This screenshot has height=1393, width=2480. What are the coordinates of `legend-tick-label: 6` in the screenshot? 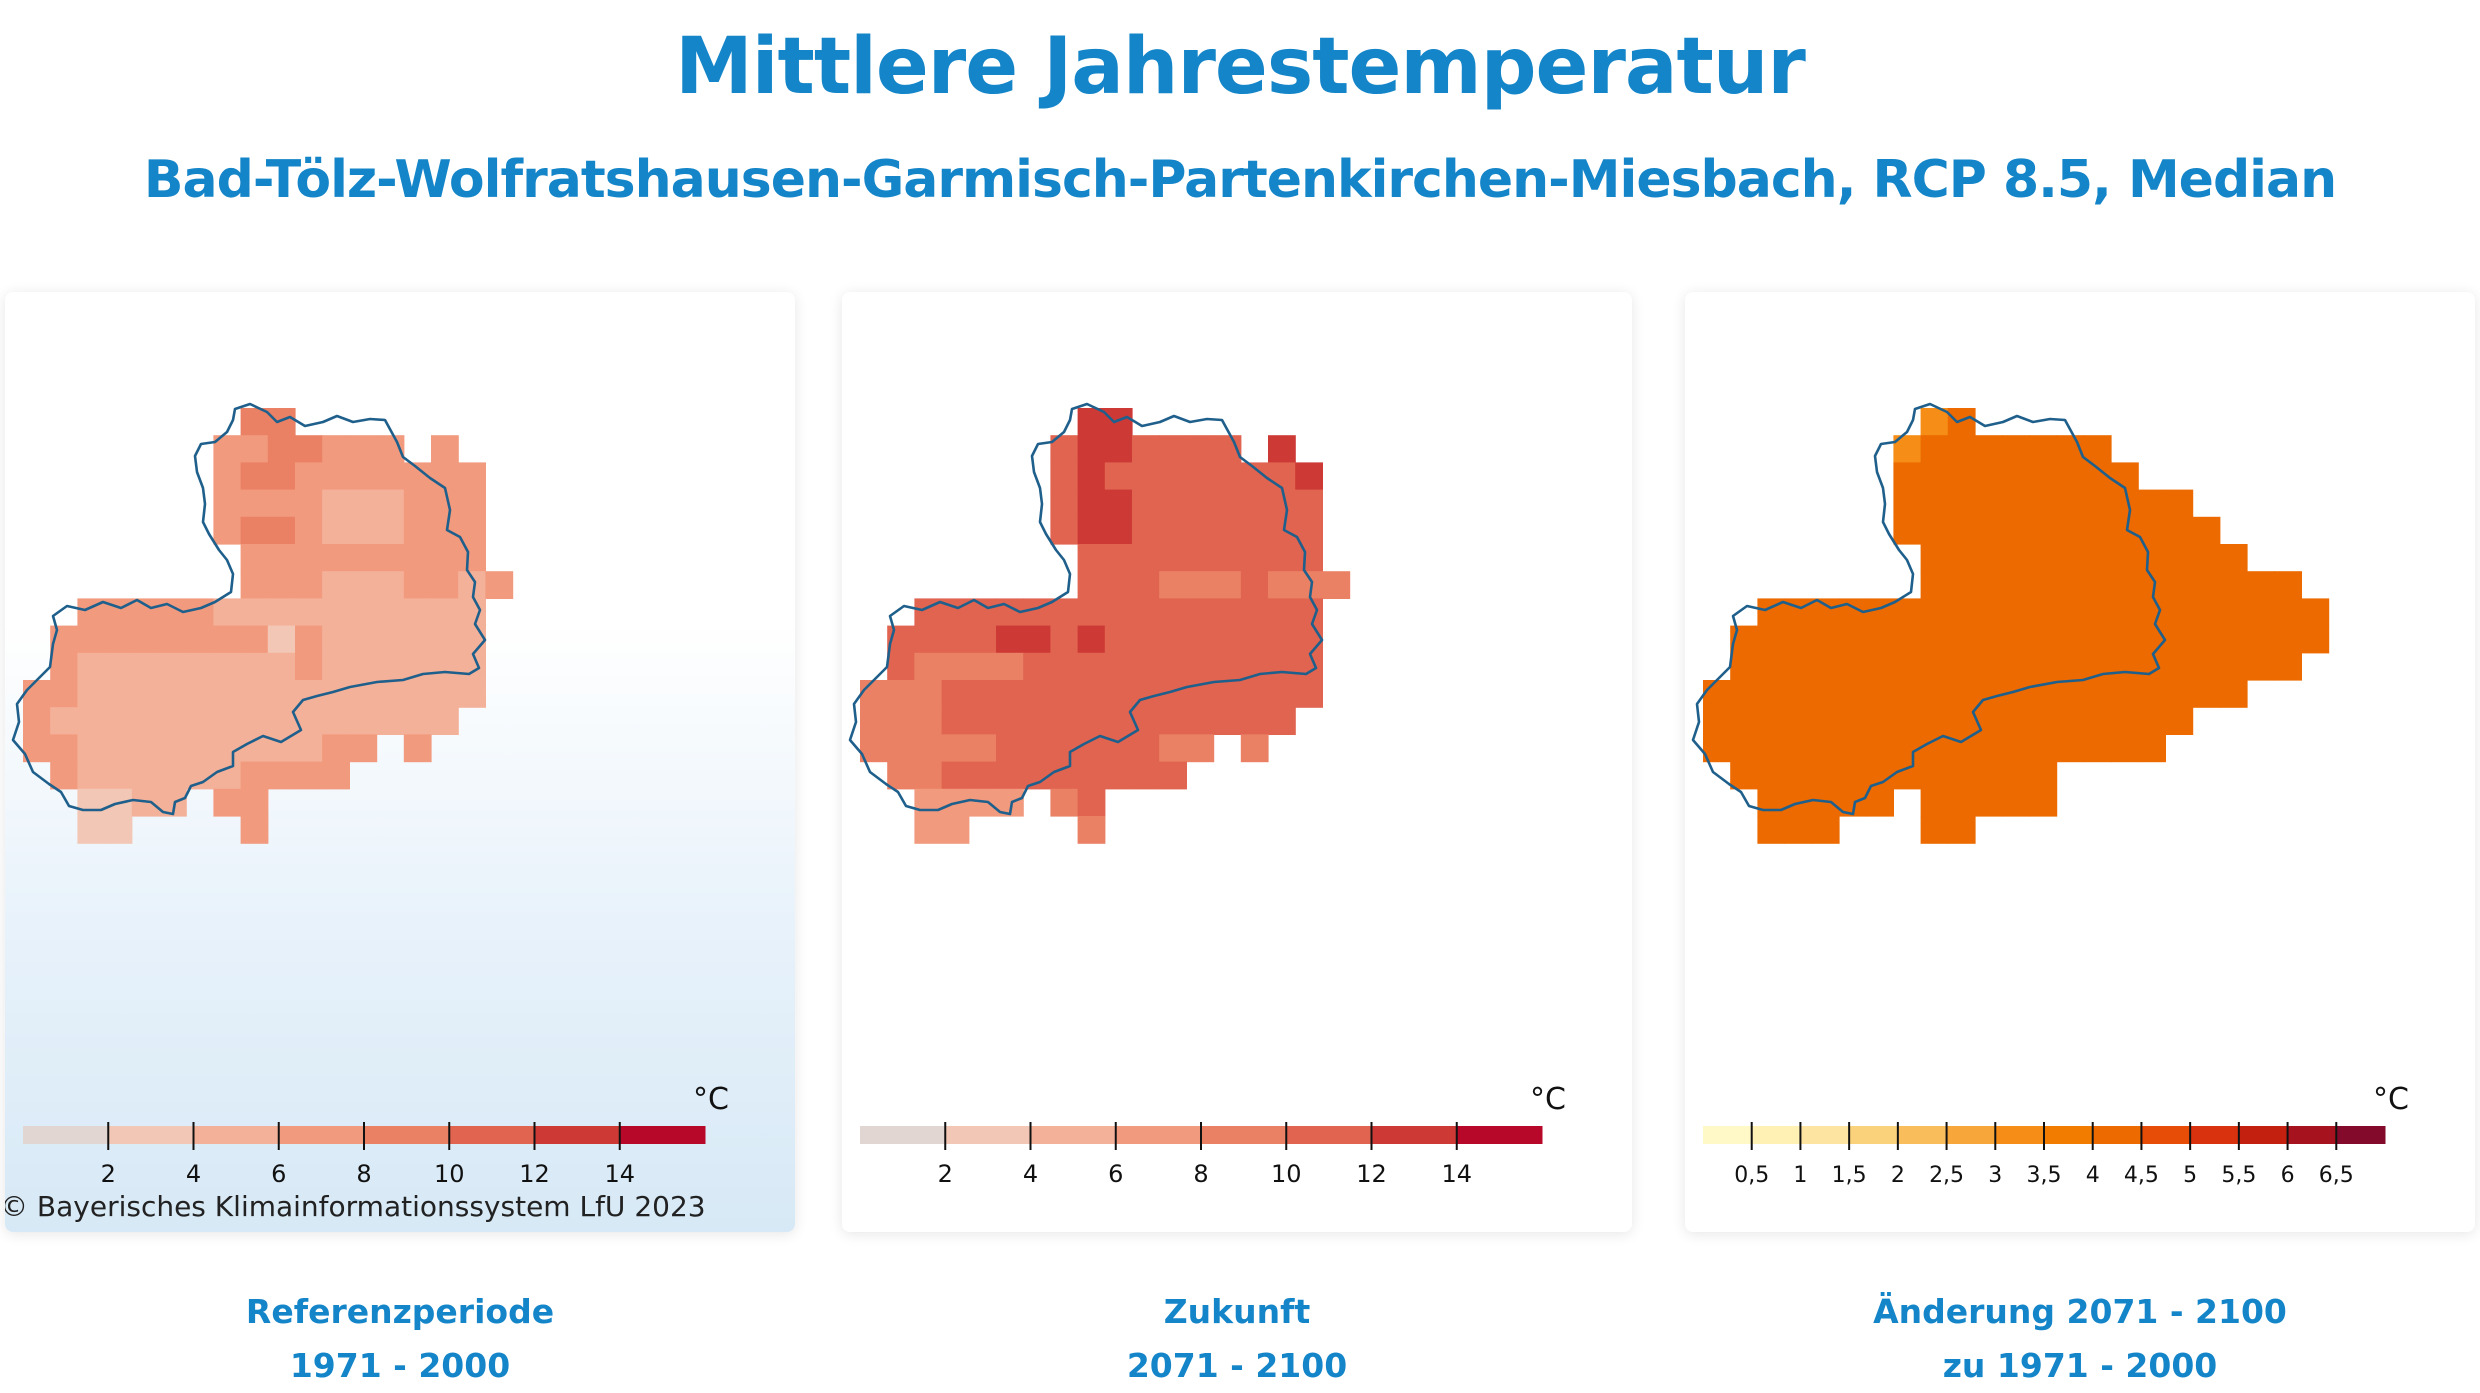 It's located at (1115, 1174).